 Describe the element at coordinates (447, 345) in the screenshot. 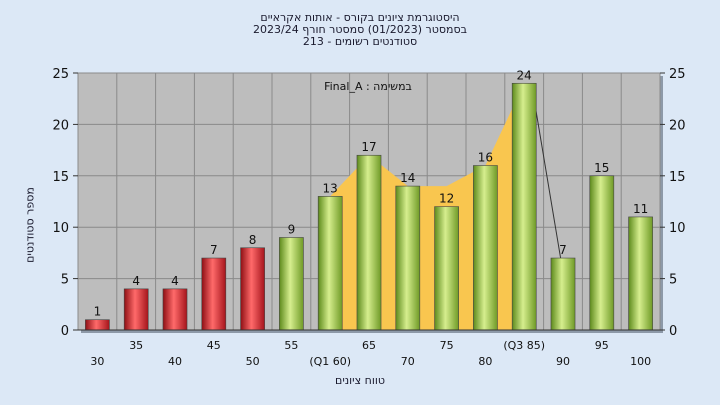

I see `x-tick-label: 75` at that location.